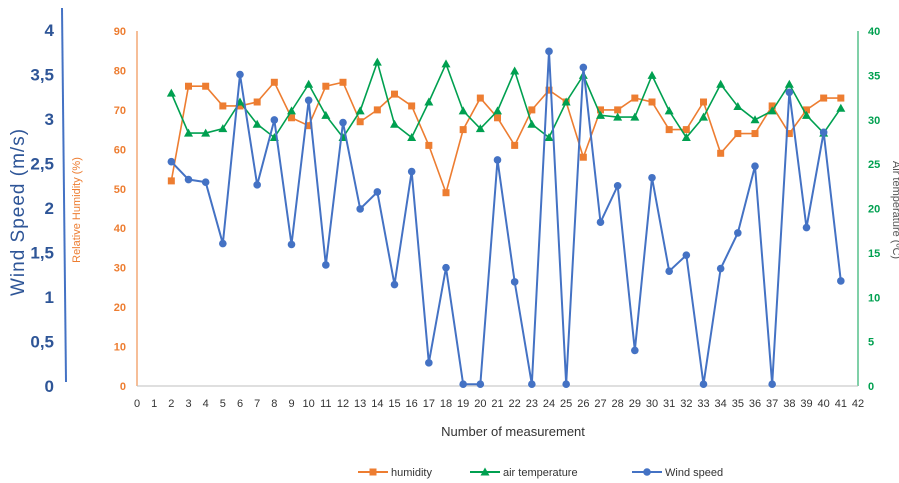 This screenshot has width=899, height=483. What do you see at coordinates (360, 404) in the screenshot?
I see `x-tick-label: 13` at bounding box center [360, 404].